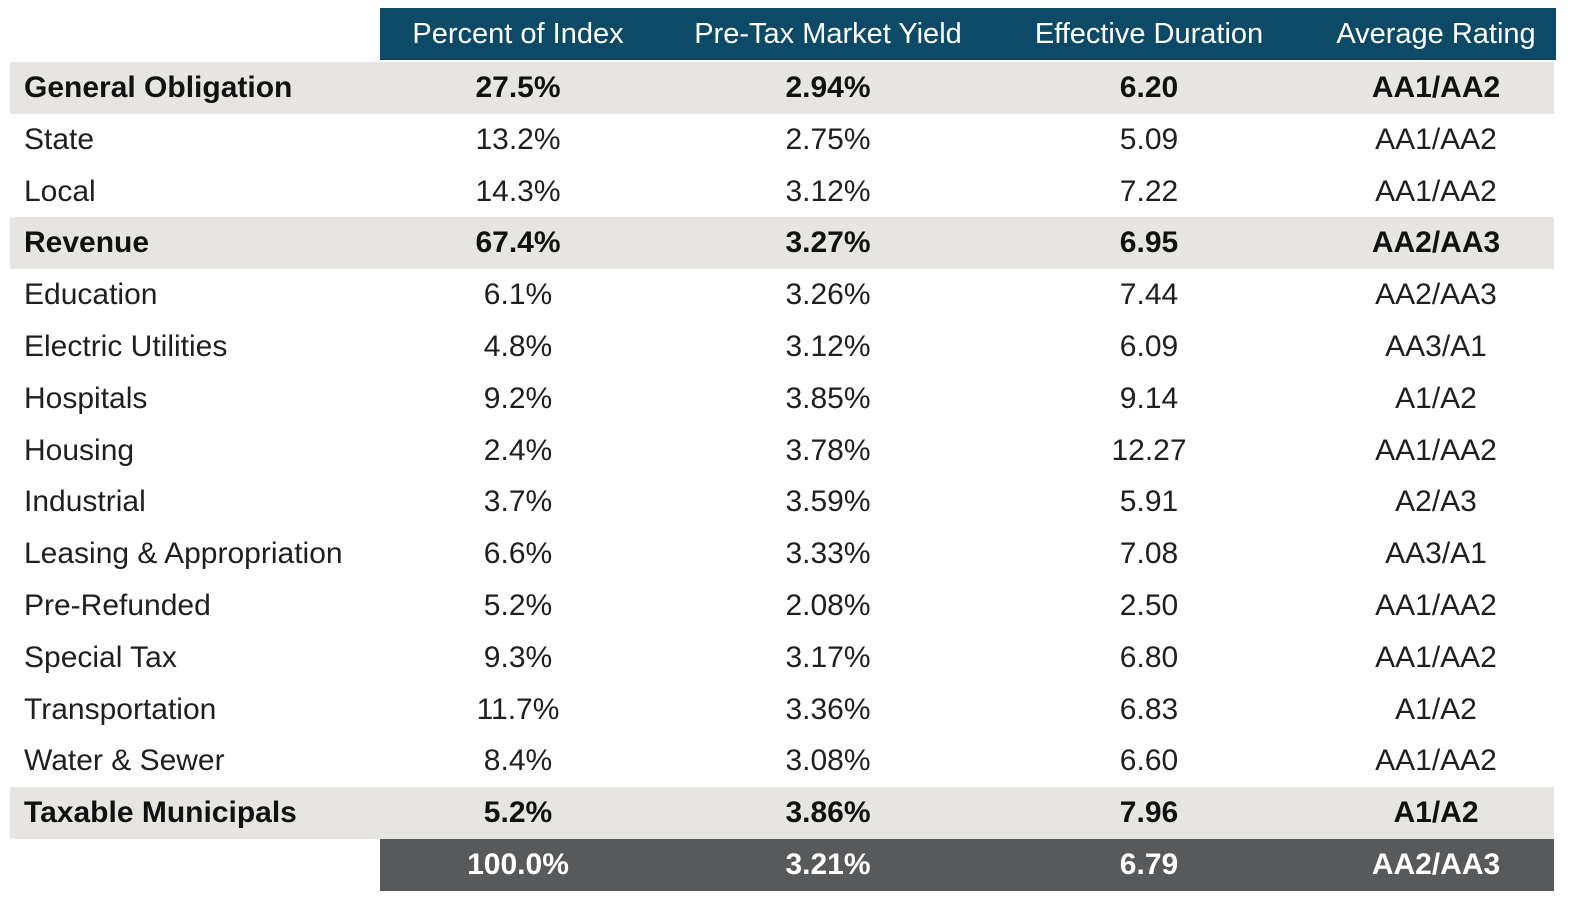  Describe the element at coordinates (1149, 139) in the screenshot. I see `effective-duration-cell: 5.09` at that location.